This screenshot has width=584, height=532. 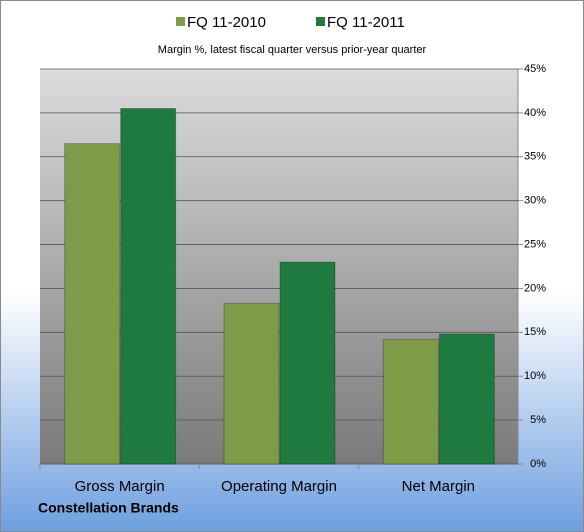 What do you see at coordinates (226, 22) in the screenshot?
I see `legend-label: FQ 11-2010` at bounding box center [226, 22].